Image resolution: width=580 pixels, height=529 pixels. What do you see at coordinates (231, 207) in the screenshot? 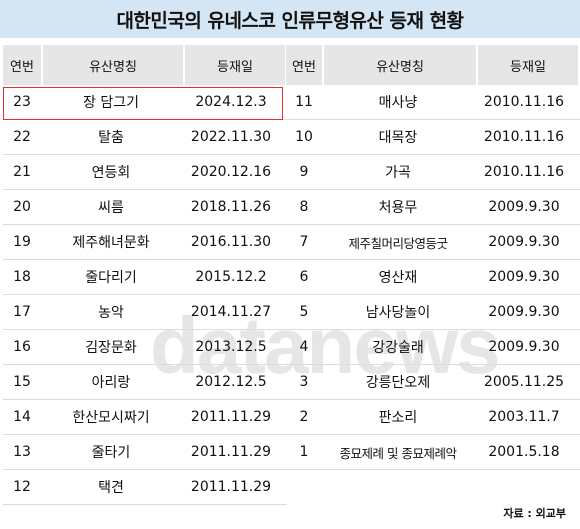
I see `inscription-date: 2018.11.26` at bounding box center [231, 207].